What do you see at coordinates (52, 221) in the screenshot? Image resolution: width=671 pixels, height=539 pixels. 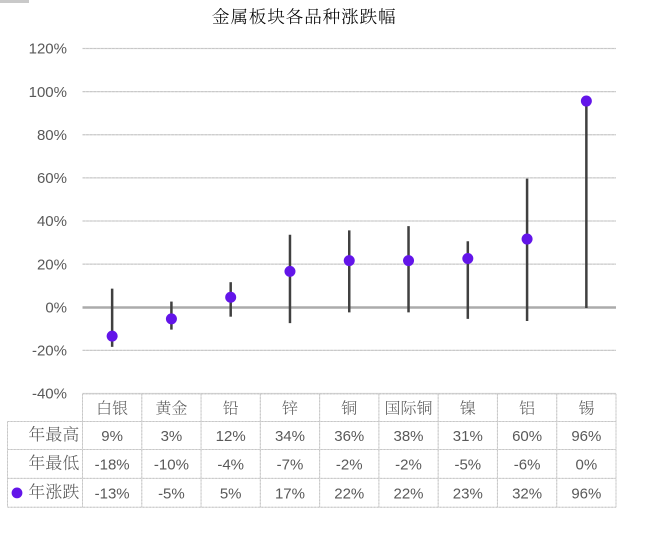 I see `svg-text: 40%` at bounding box center [52, 221].